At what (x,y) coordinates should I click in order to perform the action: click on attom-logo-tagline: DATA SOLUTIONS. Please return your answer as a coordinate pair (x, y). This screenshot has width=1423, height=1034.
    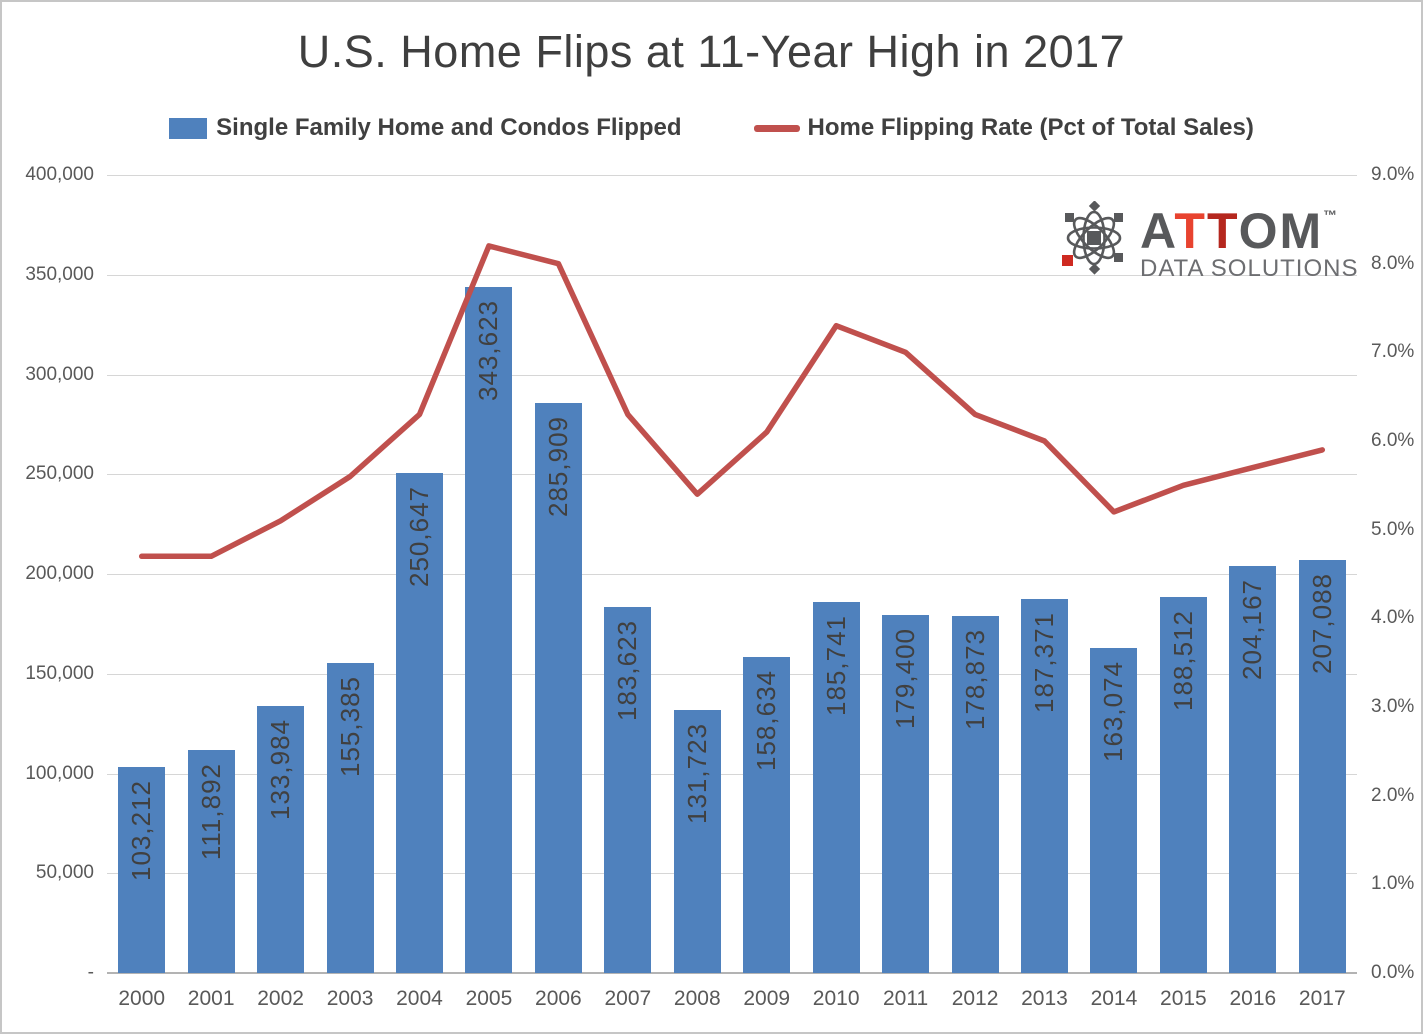
    Looking at the image, I should click on (1249, 268).